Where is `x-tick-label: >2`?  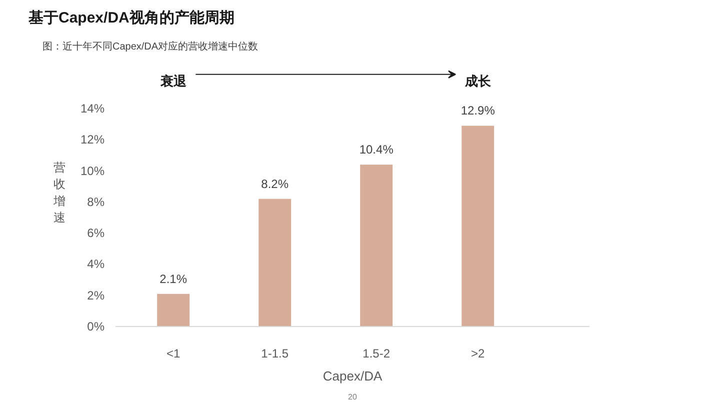 x-tick-label: >2 is located at coordinates (478, 353).